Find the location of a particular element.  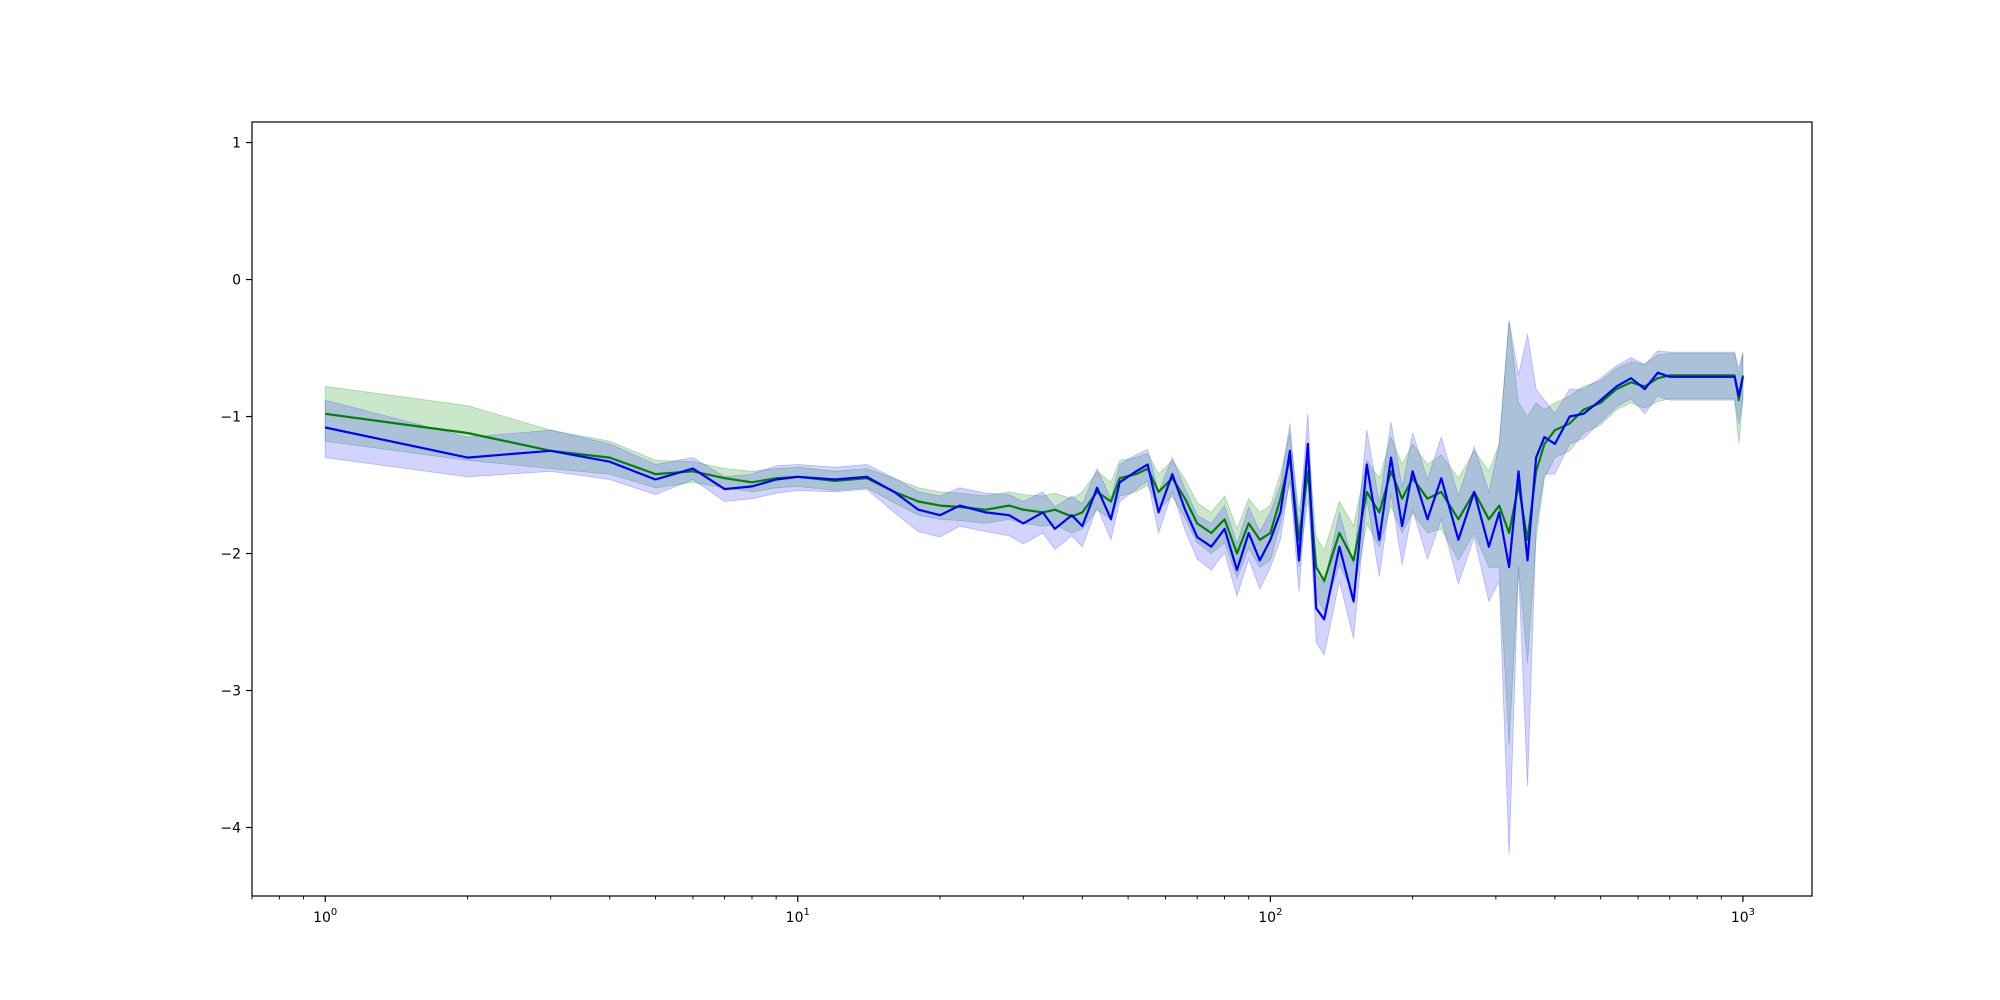

x-tick-label: 10¹ is located at coordinates (798, 916).